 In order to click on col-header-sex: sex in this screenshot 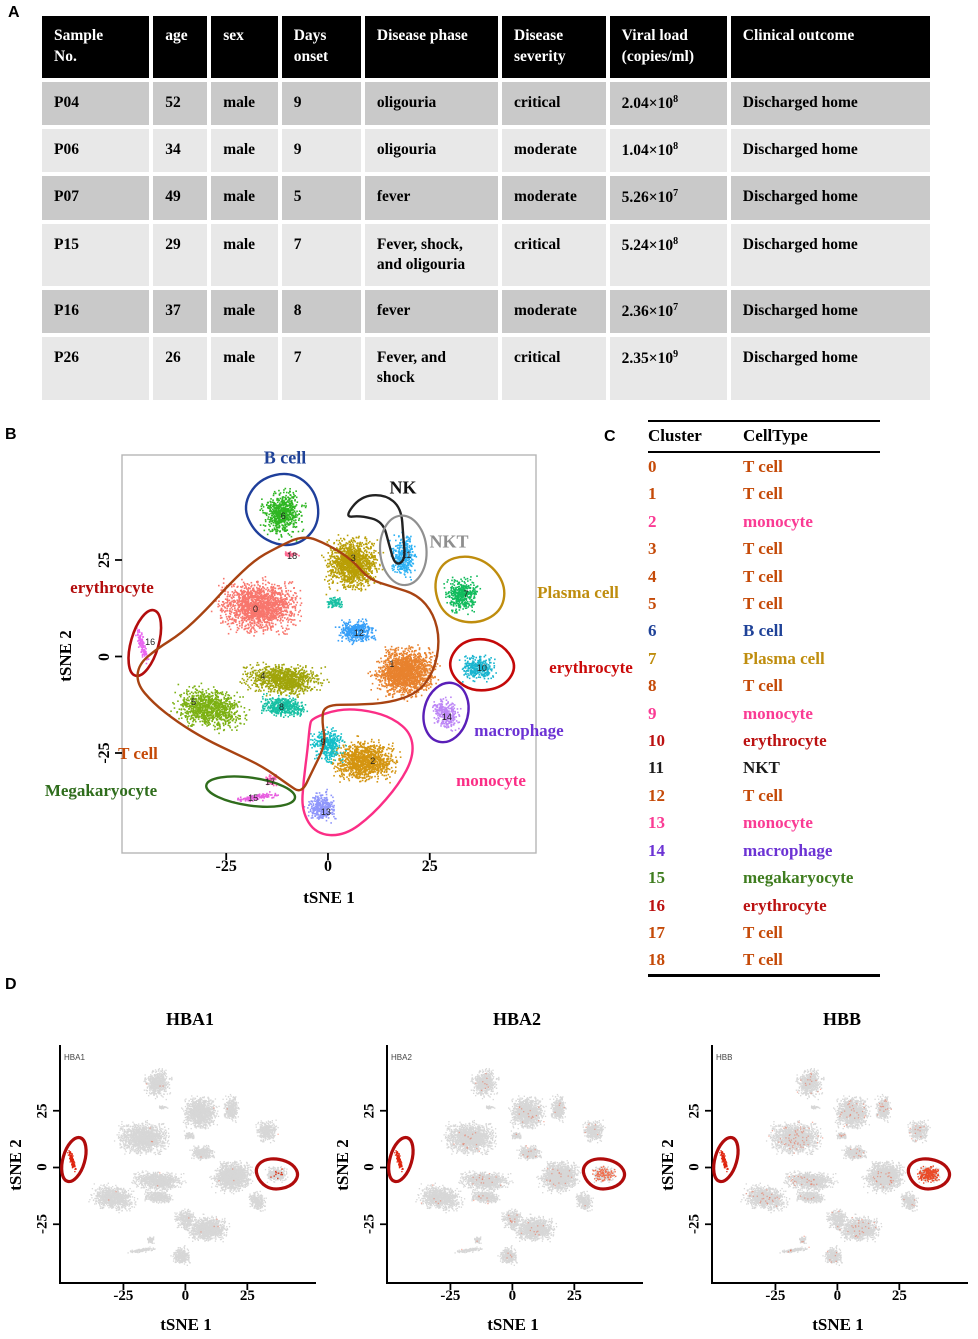, I will do `click(244, 47)`.